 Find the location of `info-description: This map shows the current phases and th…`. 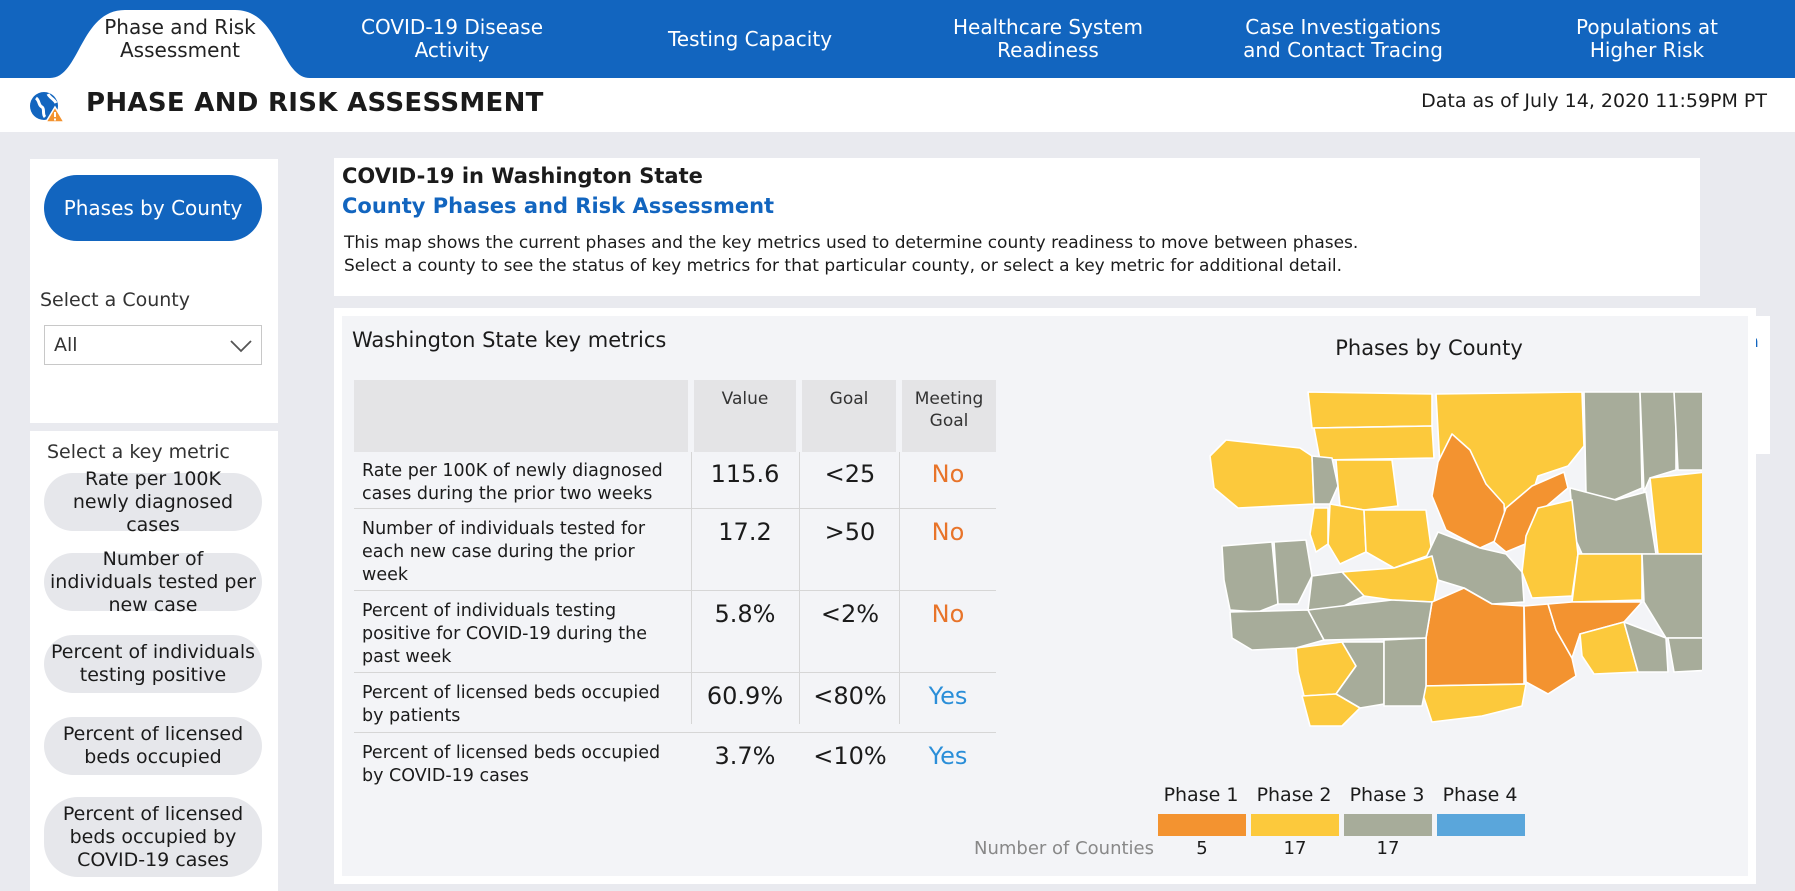

info-description: This map shows the current phases and th… is located at coordinates (851, 255).